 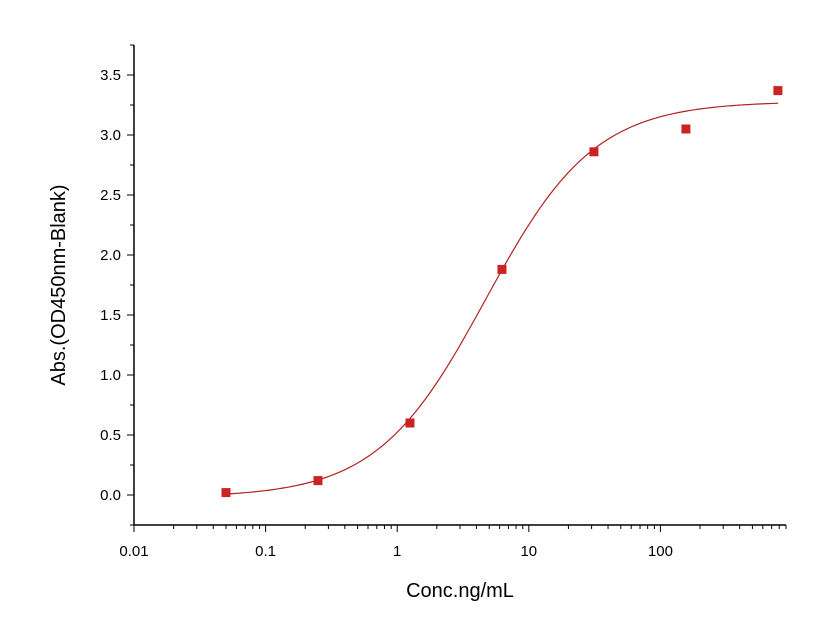 I want to click on x-tick-label: 0.01, so click(x=133, y=551).